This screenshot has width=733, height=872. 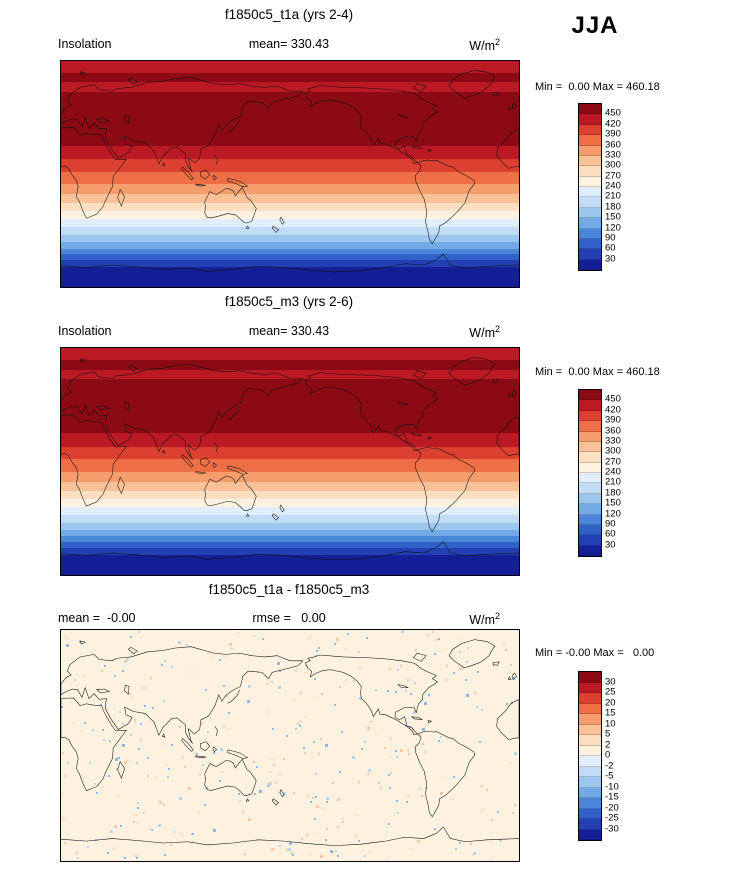 I want to click on colorbar-tick-label: -2, so click(x=609, y=765).